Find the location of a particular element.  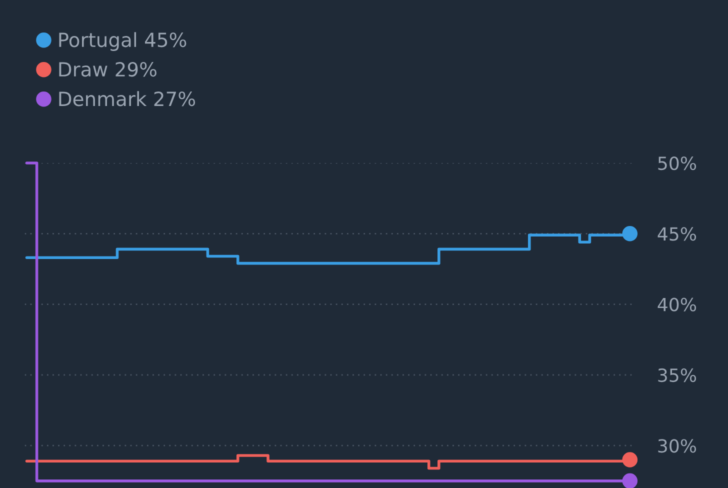

y-tick-label: 35% is located at coordinates (677, 375).